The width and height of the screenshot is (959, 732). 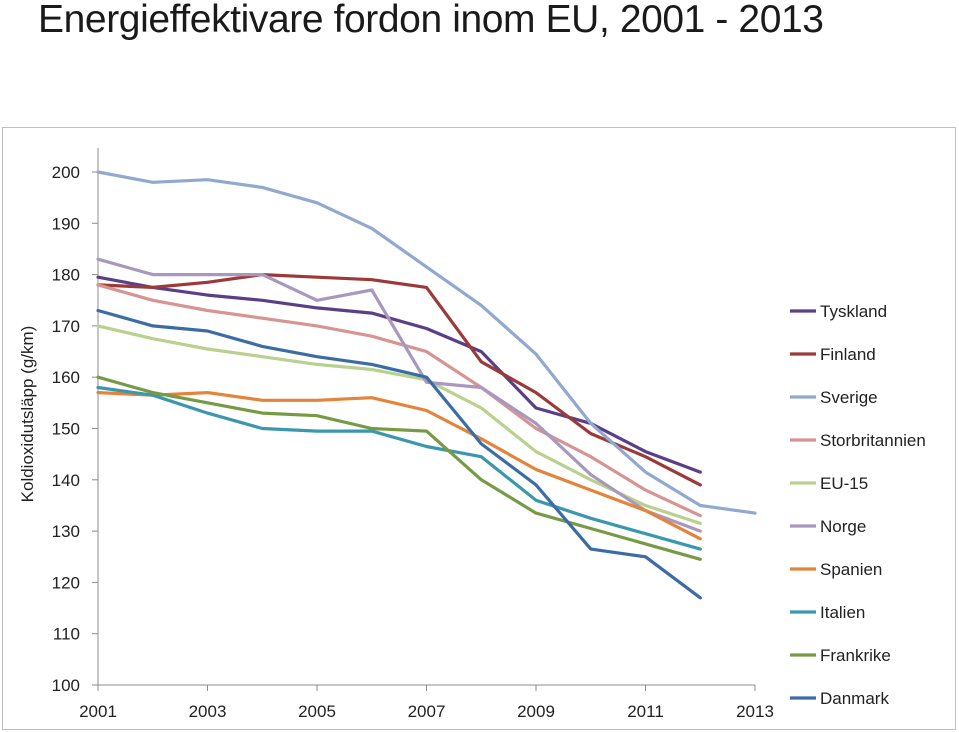 I want to click on y-axis-title: Koldioxidutsläpp (g/km), so click(x=27, y=414).